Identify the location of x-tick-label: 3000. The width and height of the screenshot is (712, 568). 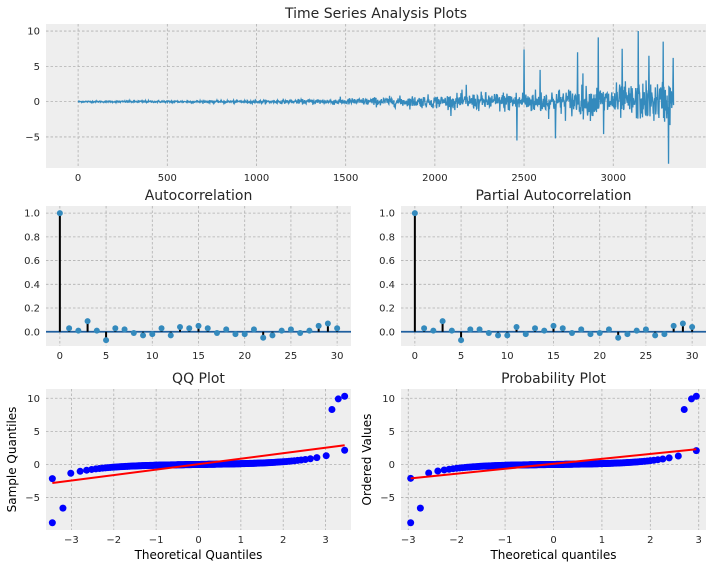
(613, 178).